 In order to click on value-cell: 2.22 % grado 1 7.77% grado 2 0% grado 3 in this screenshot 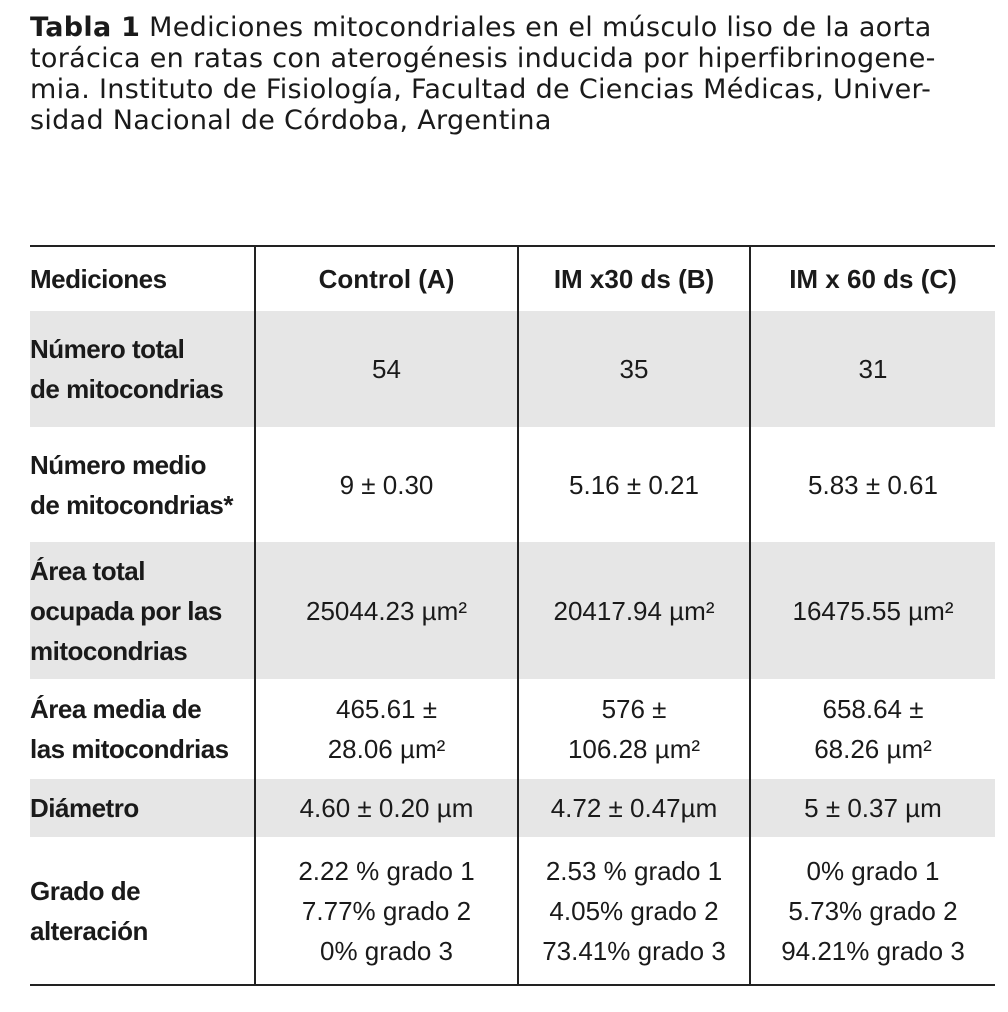, I will do `click(386, 911)`.